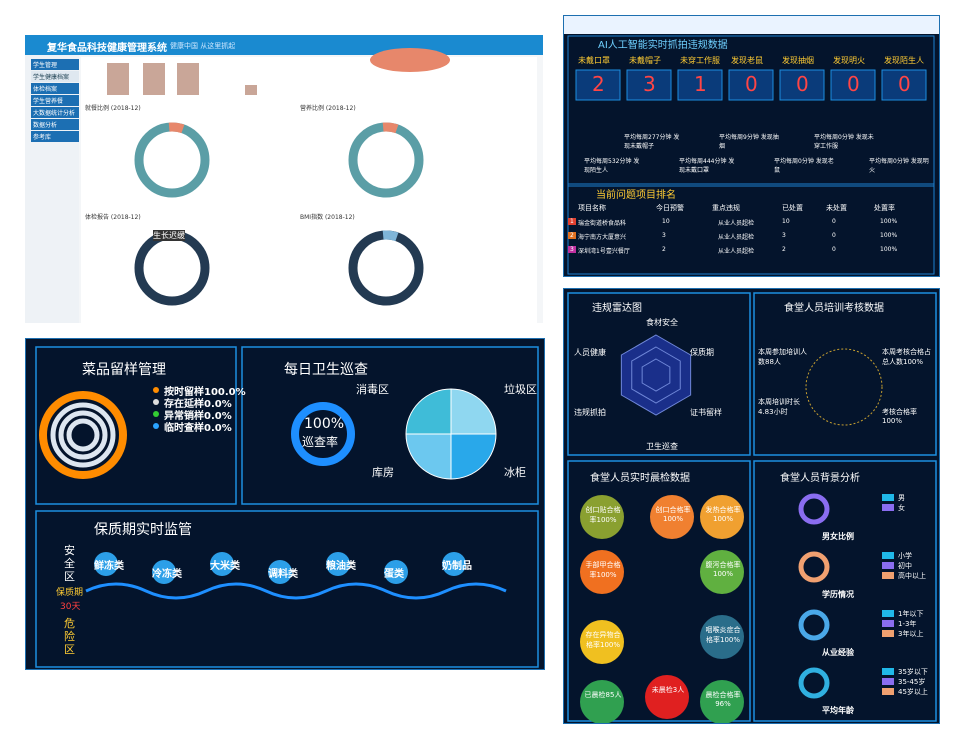 This screenshot has height=749, width=959. I want to click on legend-item: 高中以上, so click(912, 576).